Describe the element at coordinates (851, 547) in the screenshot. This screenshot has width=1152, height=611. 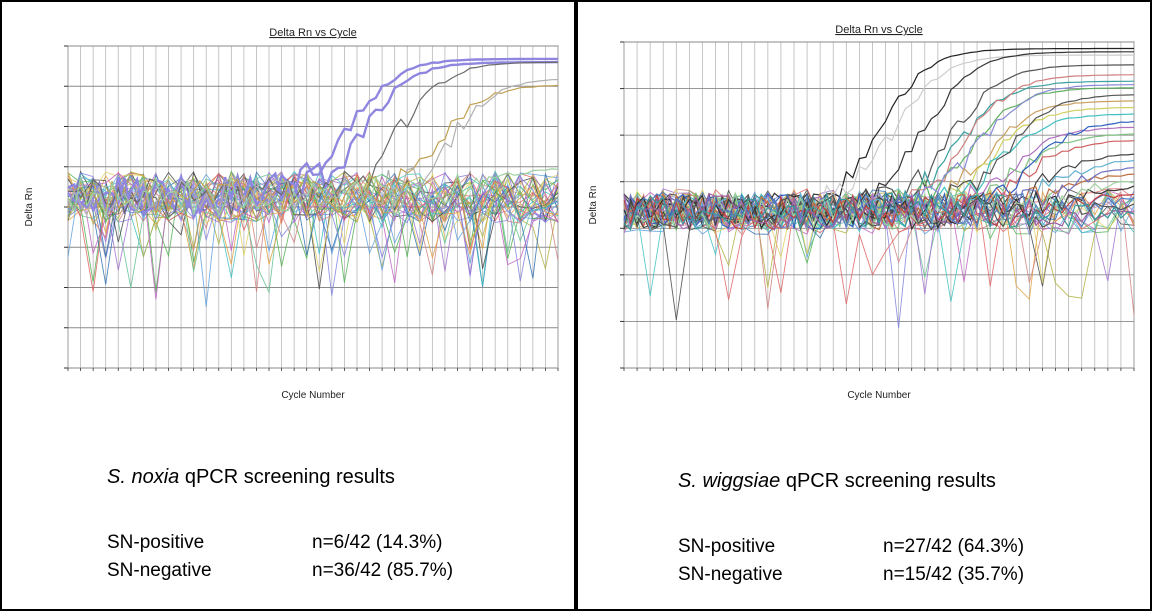
I see `stat-row-positive: SN-positive n=27/42 (64.3%)` at that location.